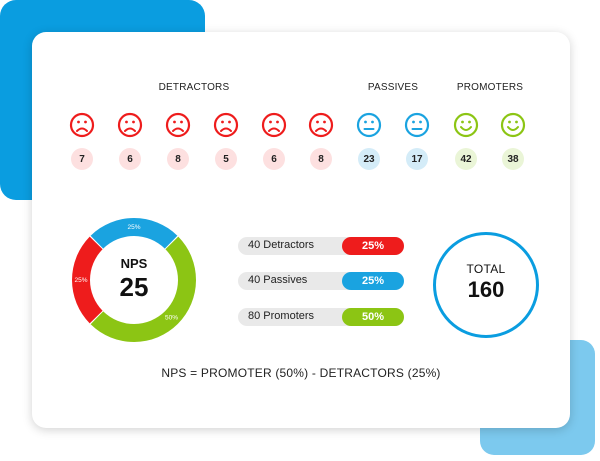 This screenshot has height=461, width=600. Describe the element at coordinates (486, 269) in the screenshot. I see `total-title: TOTAL` at that location.